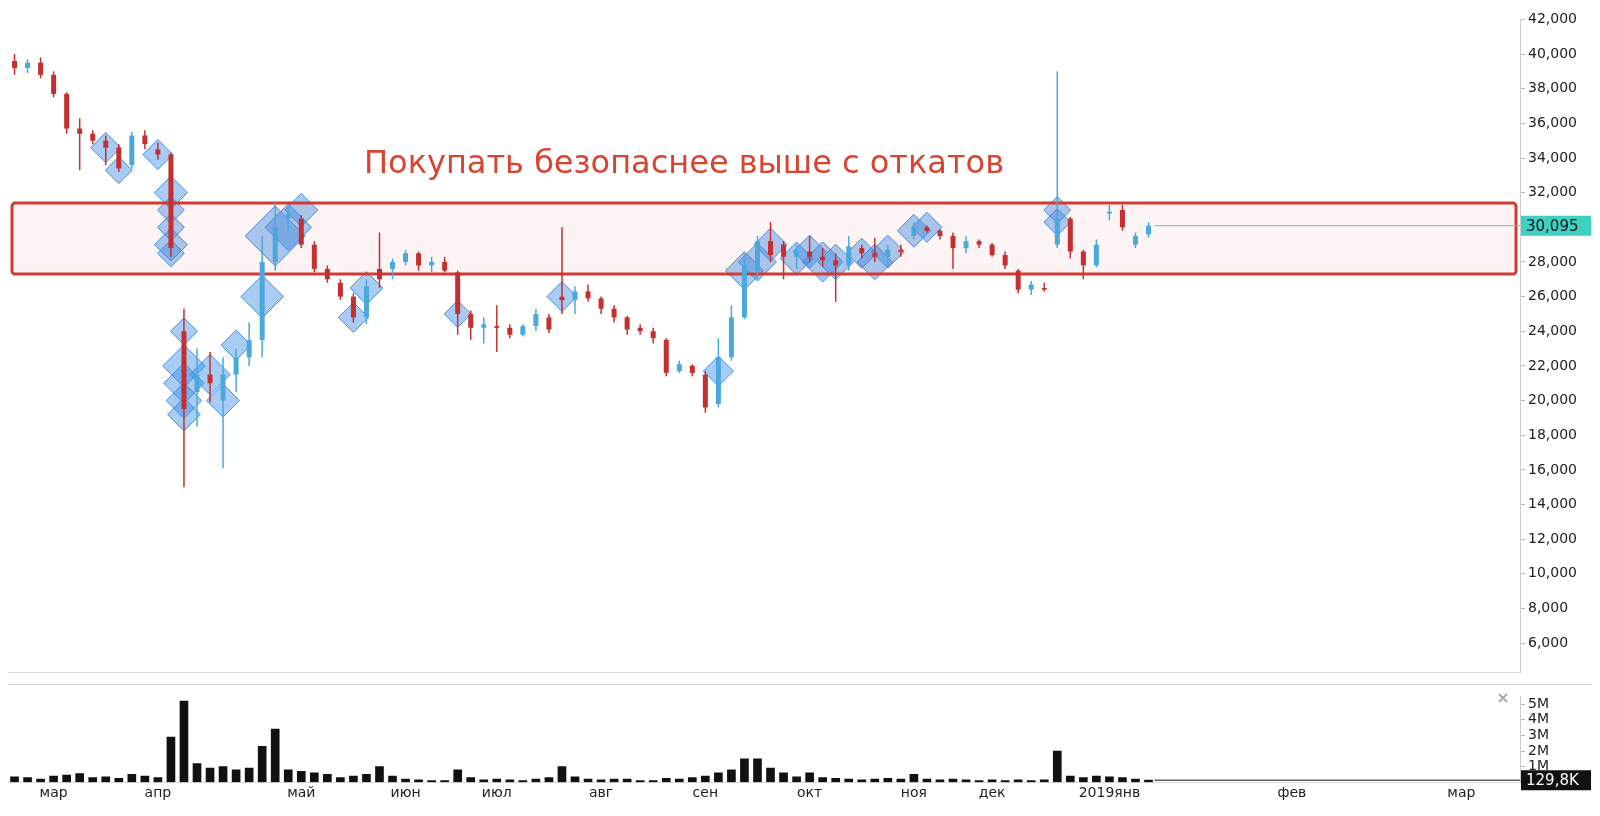 The width and height of the screenshot is (1600, 816). I want to click on x-tick-label: фев, so click(1292, 792).